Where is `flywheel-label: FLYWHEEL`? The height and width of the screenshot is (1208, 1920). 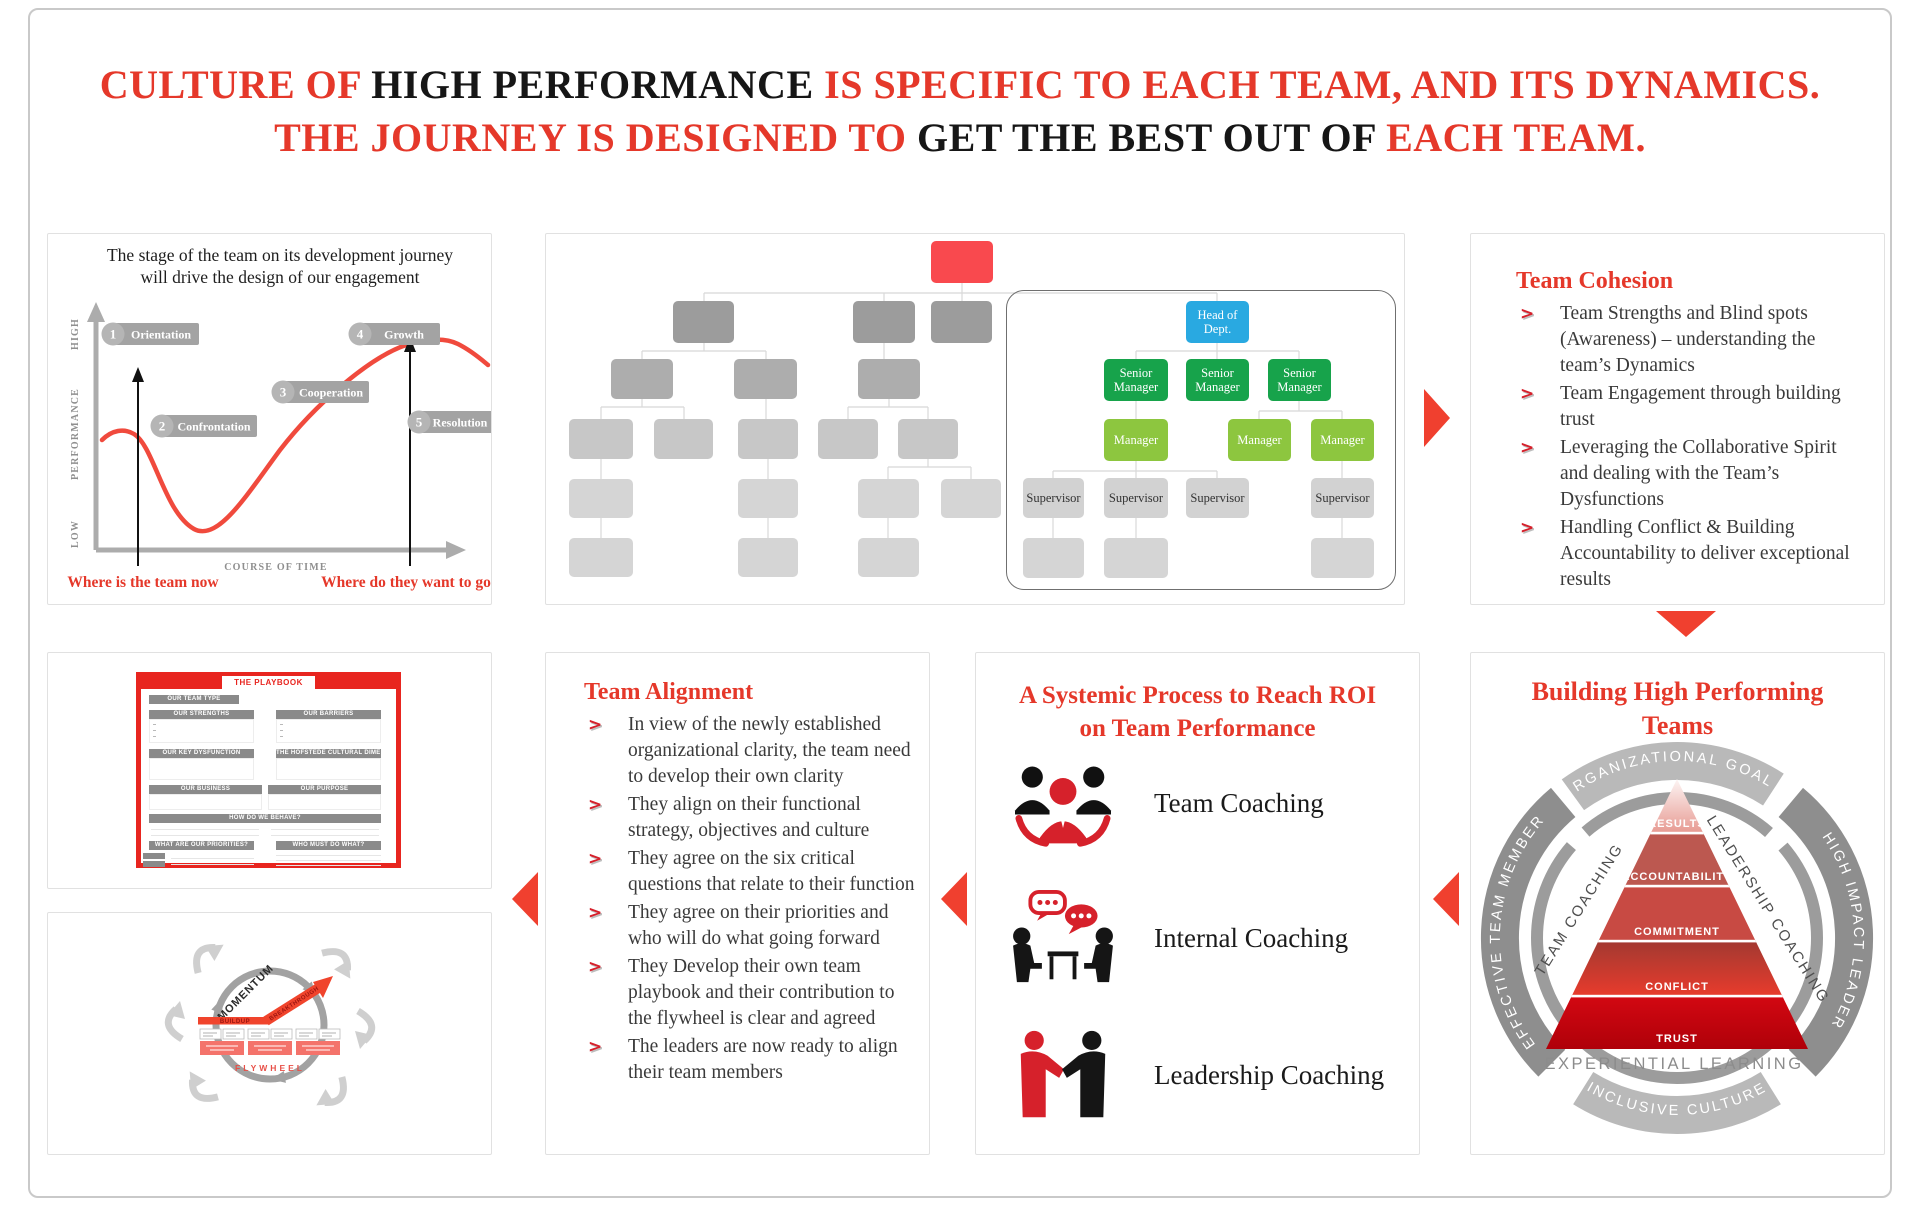
flywheel-label: FLYWHEEL is located at coordinates (270, 1068).